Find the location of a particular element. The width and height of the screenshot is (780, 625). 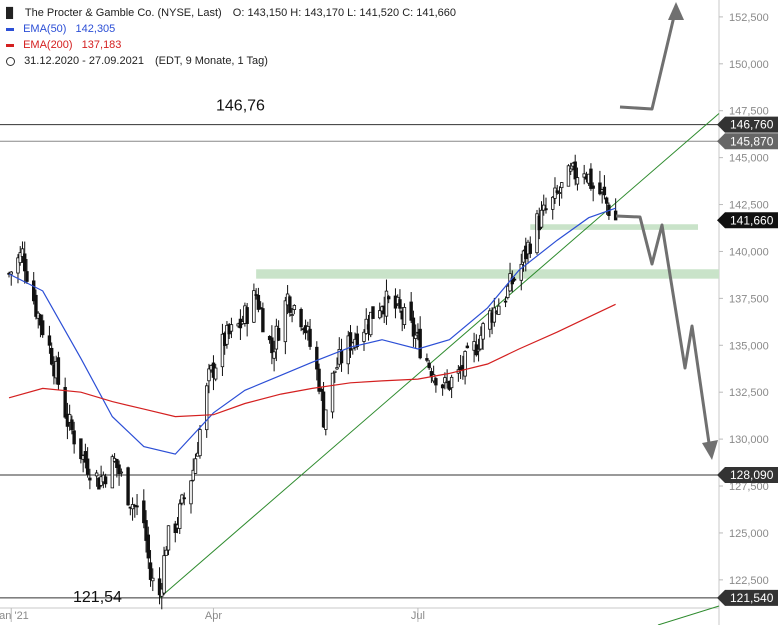

x-axis-ticks: Jan '21 Apr Jul is located at coordinates (212, 615).